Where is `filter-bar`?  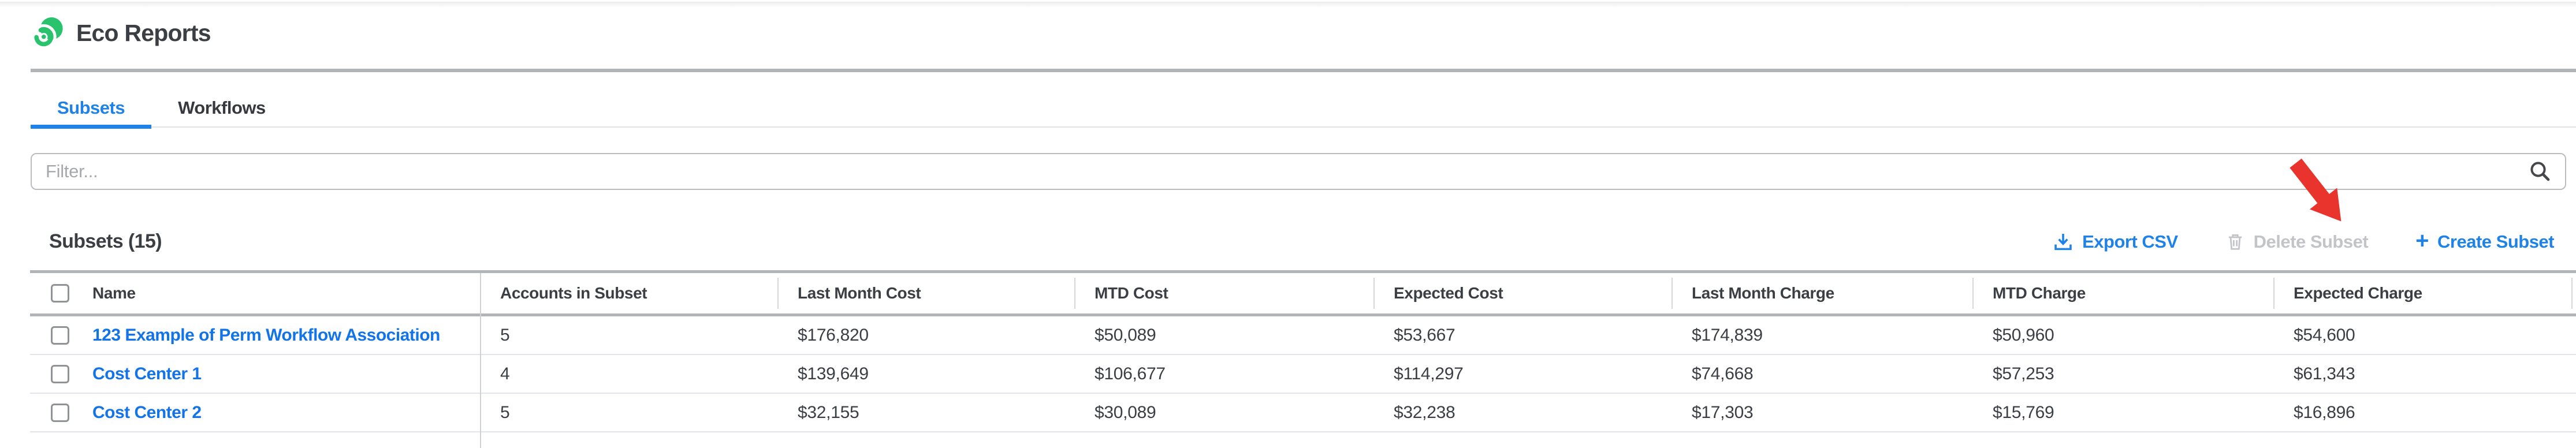 filter-bar is located at coordinates (1298, 171).